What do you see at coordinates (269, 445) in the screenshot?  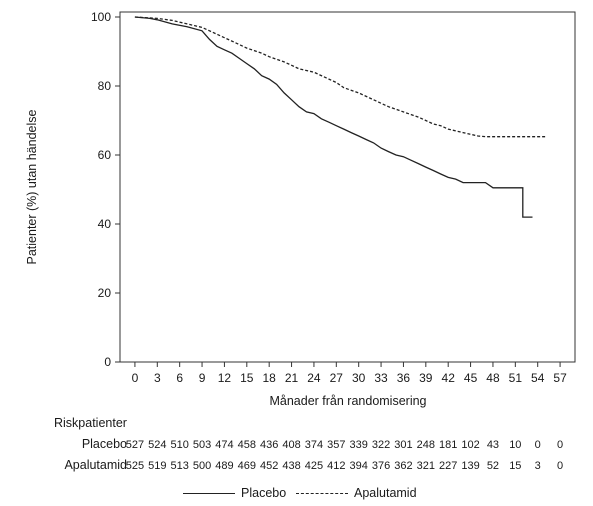 I see `risk-value: 436` at bounding box center [269, 445].